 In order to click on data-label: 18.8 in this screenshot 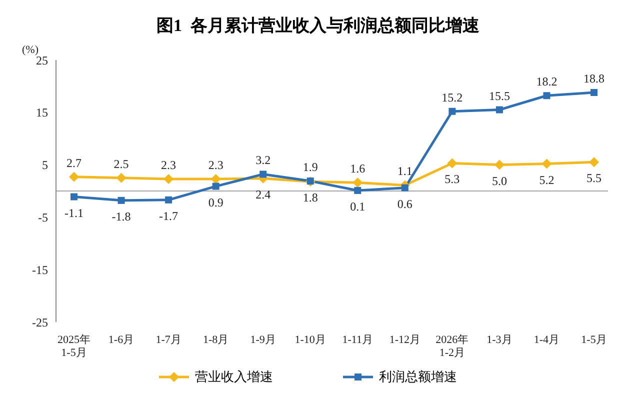, I will do `click(594, 78)`.